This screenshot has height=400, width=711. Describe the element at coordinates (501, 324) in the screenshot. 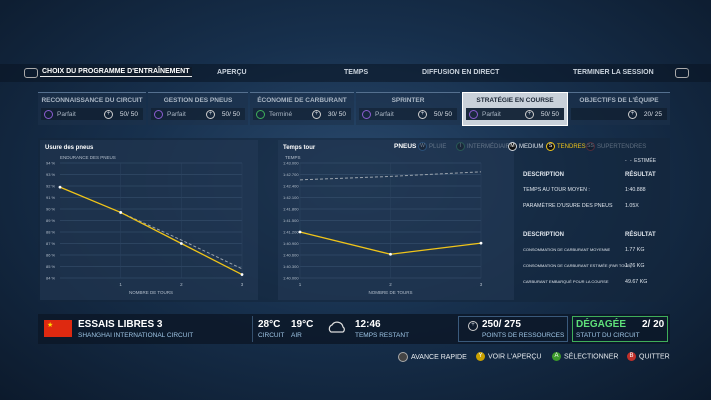

I see `resource-points: 250/ 275` at that location.